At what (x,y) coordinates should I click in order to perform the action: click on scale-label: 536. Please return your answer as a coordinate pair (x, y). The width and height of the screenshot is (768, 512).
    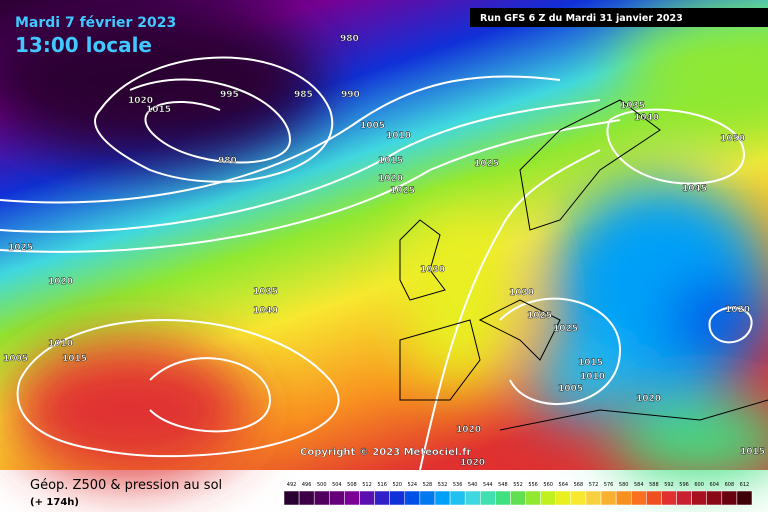
    Looking at the image, I should click on (458, 485).